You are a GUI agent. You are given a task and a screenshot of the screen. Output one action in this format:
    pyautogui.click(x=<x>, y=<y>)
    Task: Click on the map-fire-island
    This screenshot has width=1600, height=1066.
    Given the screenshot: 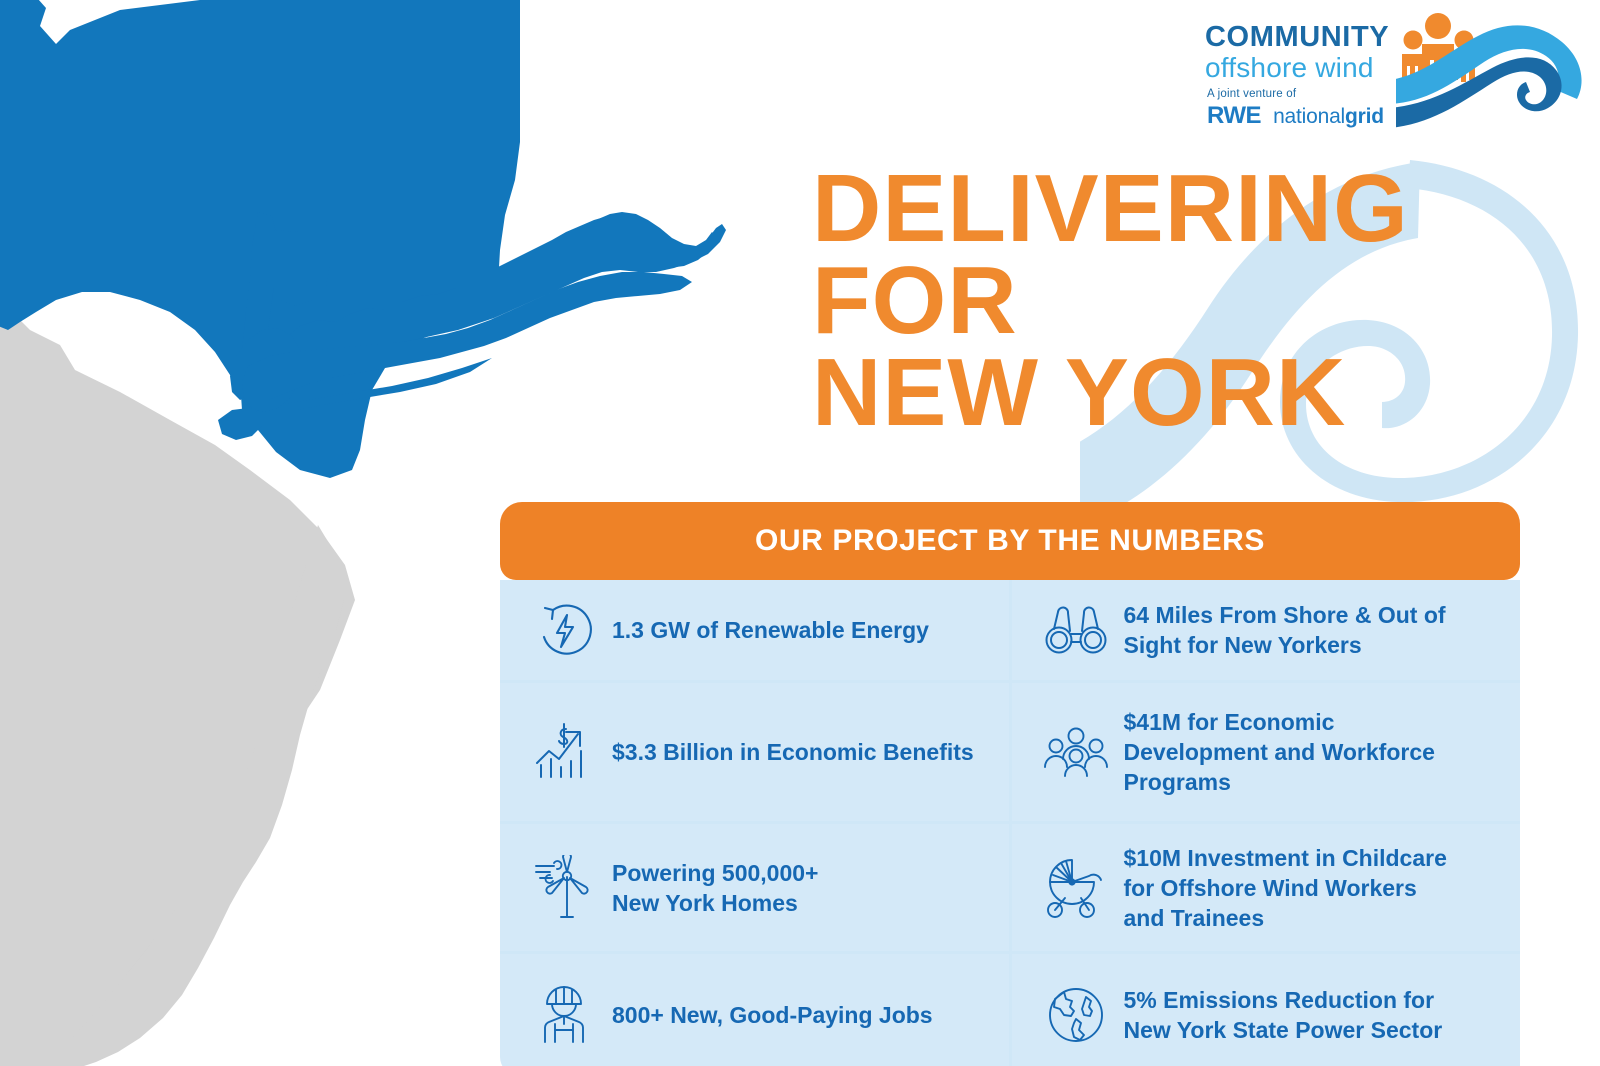 What is the action you would take?
    pyautogui.click(x=388, y=384)
    